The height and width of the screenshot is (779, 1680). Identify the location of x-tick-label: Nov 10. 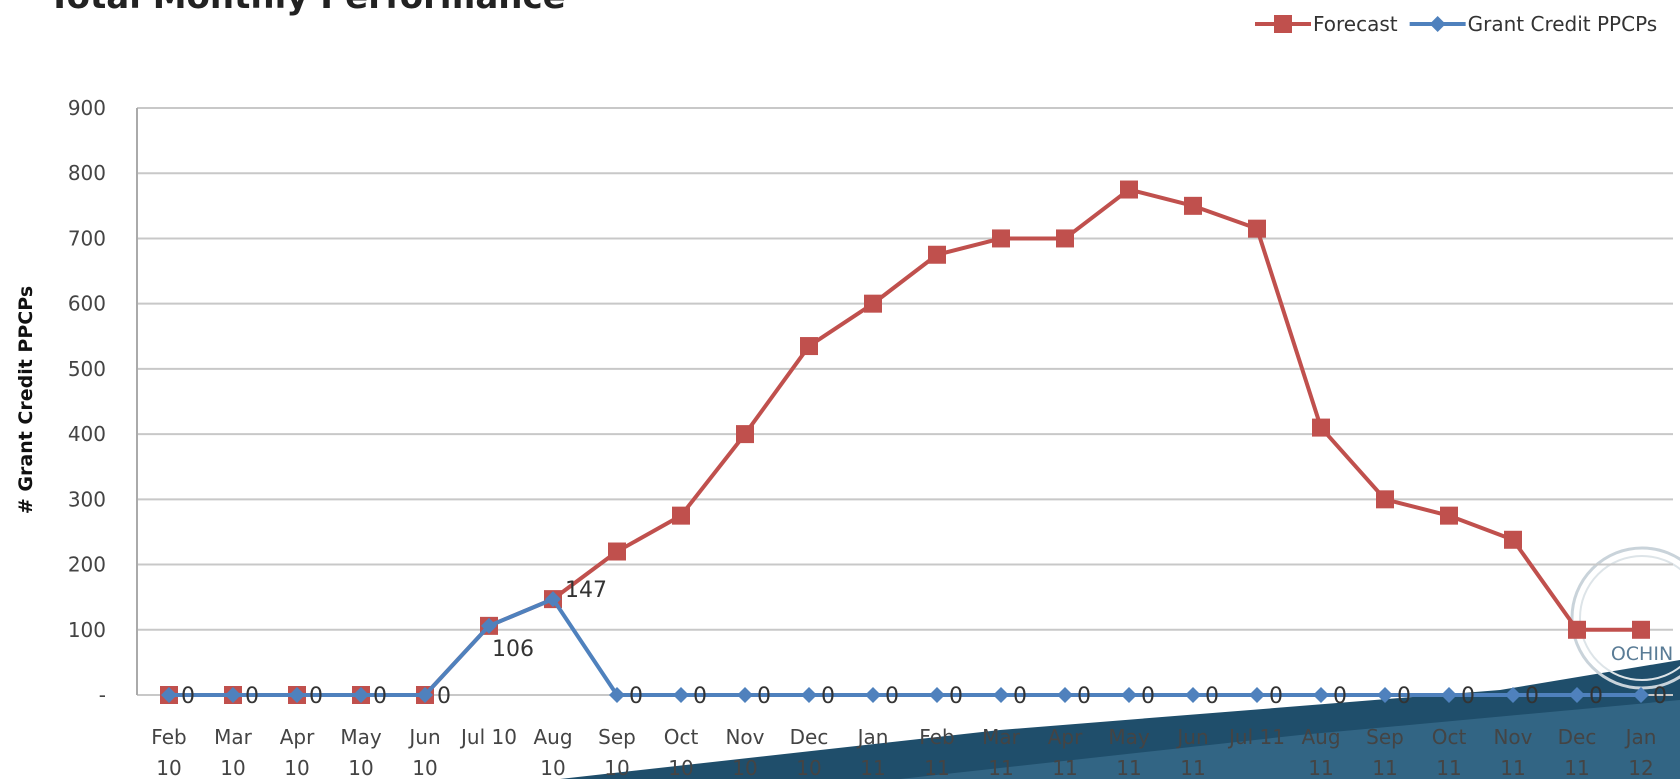
(745, 752).